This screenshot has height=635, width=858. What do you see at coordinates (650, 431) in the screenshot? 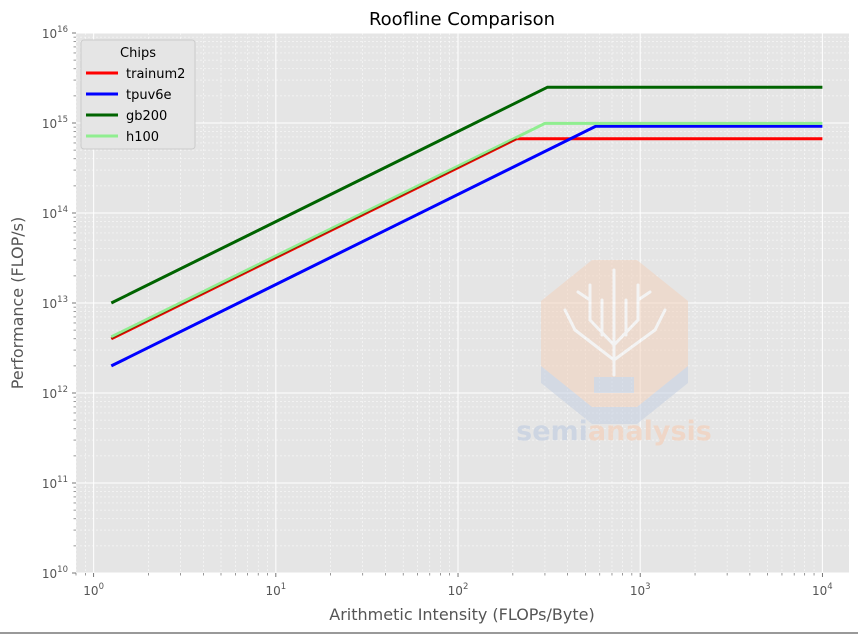
I see `watermark-text-analysis: analysis` at bounding box center [650, 431].